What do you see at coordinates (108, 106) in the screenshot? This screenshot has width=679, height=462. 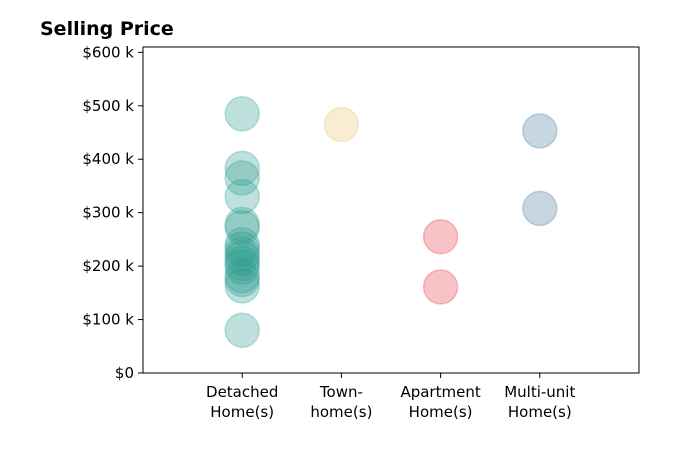 I see `y-tick-label: $500 k` at bounding box center [108, 106].